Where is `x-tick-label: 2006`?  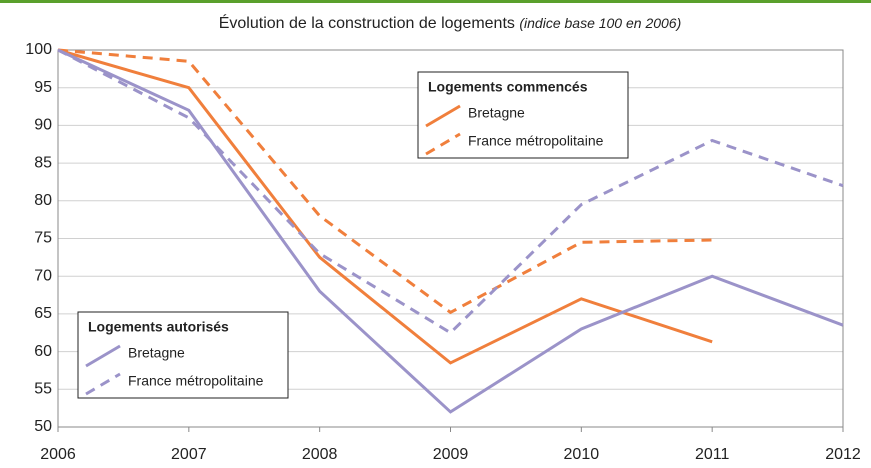
x-tick-label: 2006 is located at coordinates (58, 454).